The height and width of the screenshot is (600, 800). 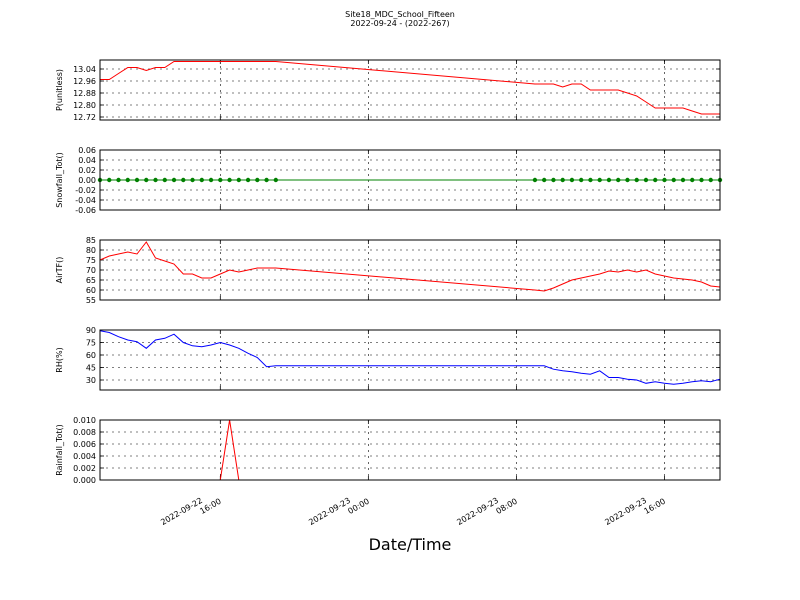 I want to click on y-tick-label: 80, so click(x=91, y=250).